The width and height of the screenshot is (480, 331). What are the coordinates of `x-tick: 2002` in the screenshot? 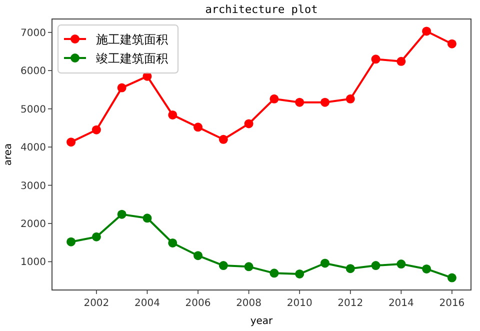 It's located at (97, 303).